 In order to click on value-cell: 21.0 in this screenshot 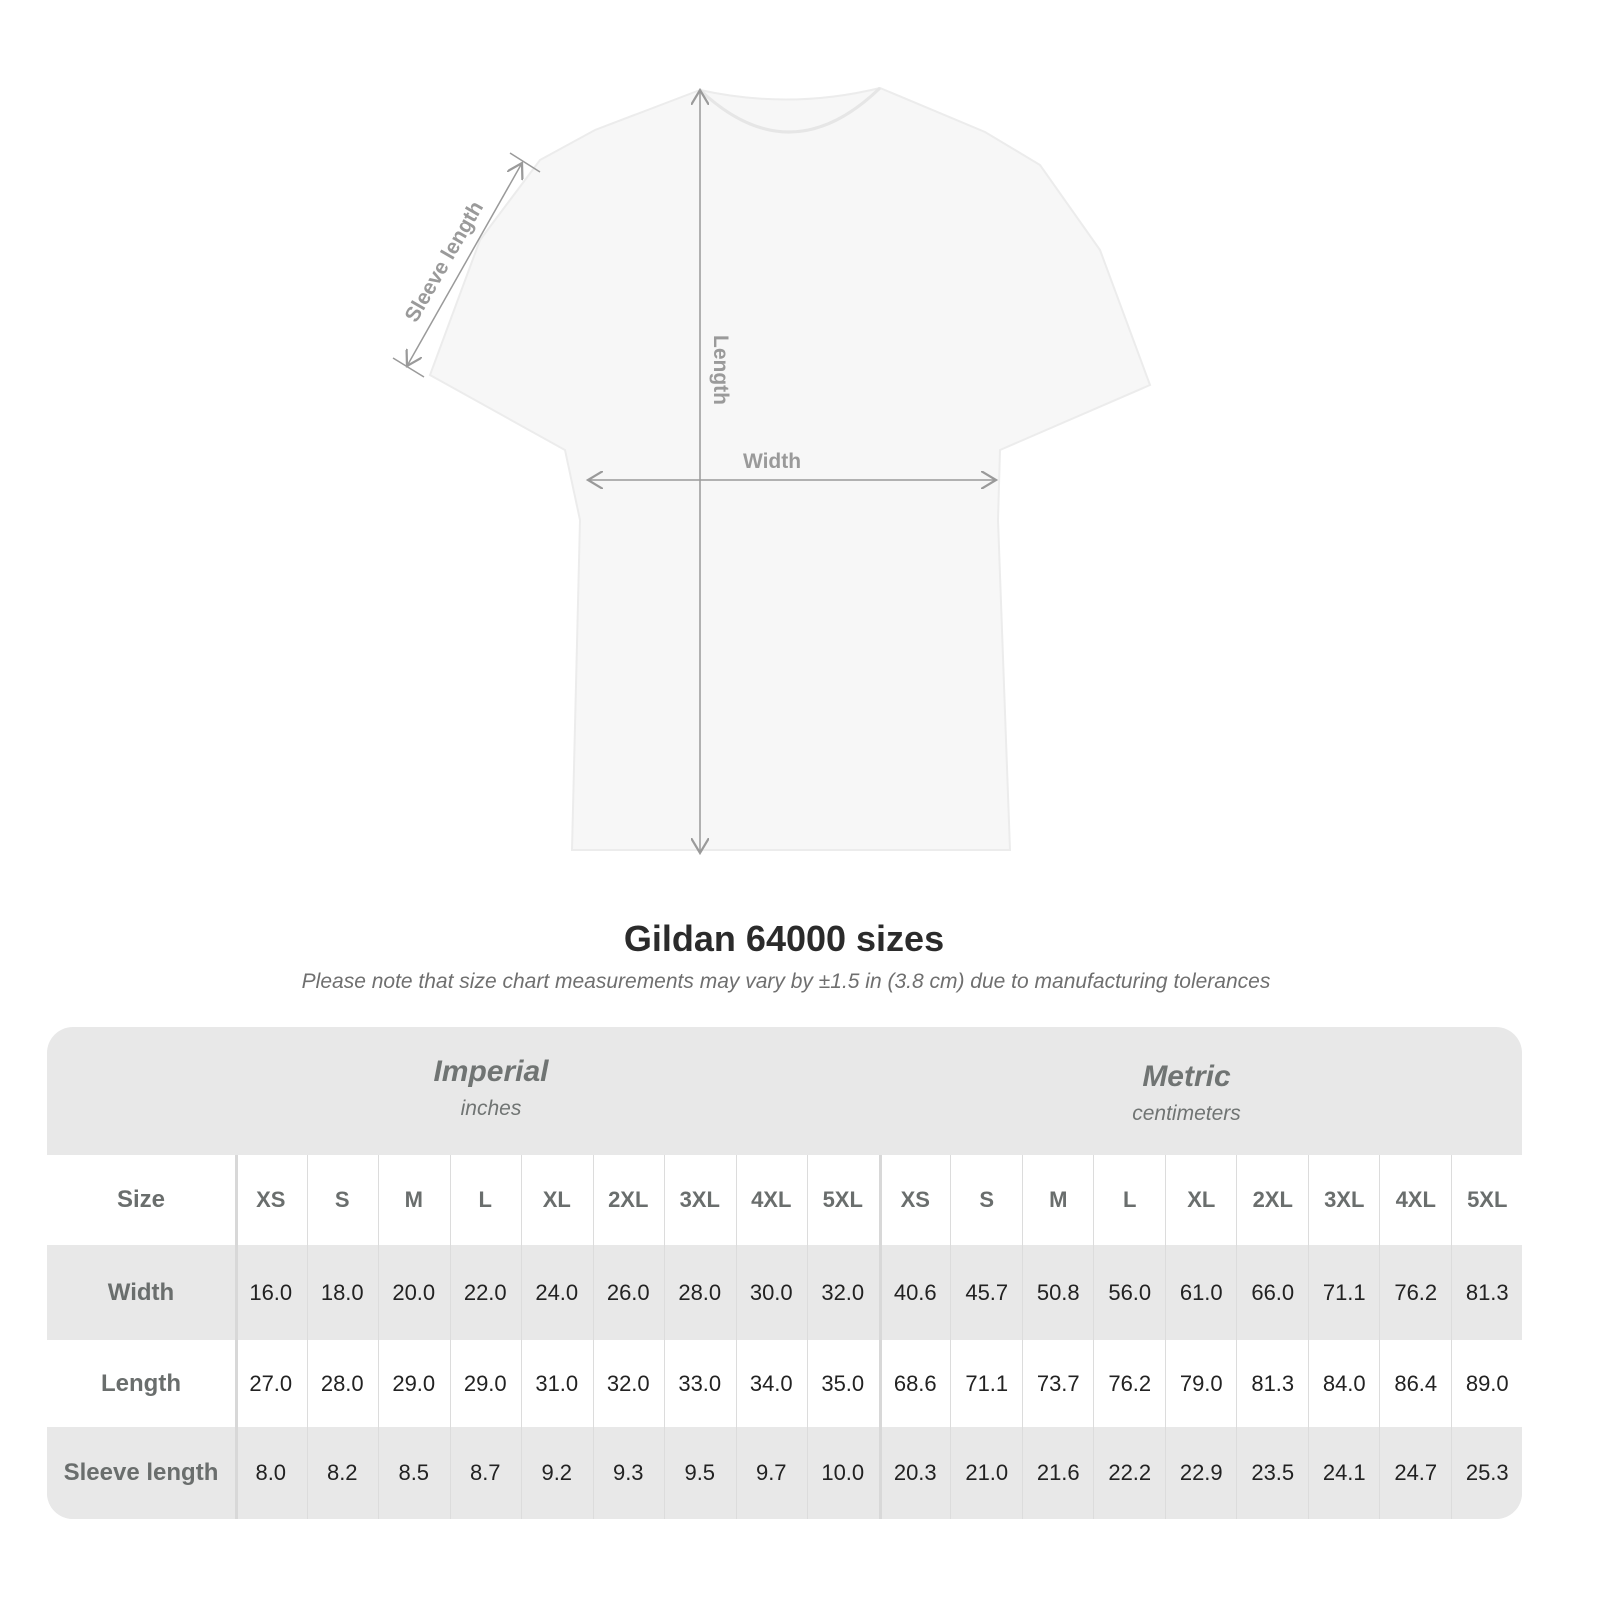, I will do `click(987, 1472)`.